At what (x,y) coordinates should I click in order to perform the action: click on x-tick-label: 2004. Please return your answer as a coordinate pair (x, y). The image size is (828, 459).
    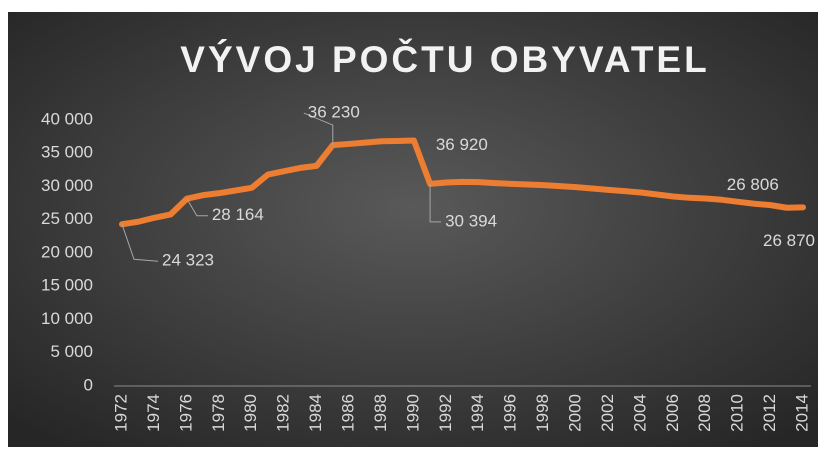
    Looking at the image, I should click on (639, 413).